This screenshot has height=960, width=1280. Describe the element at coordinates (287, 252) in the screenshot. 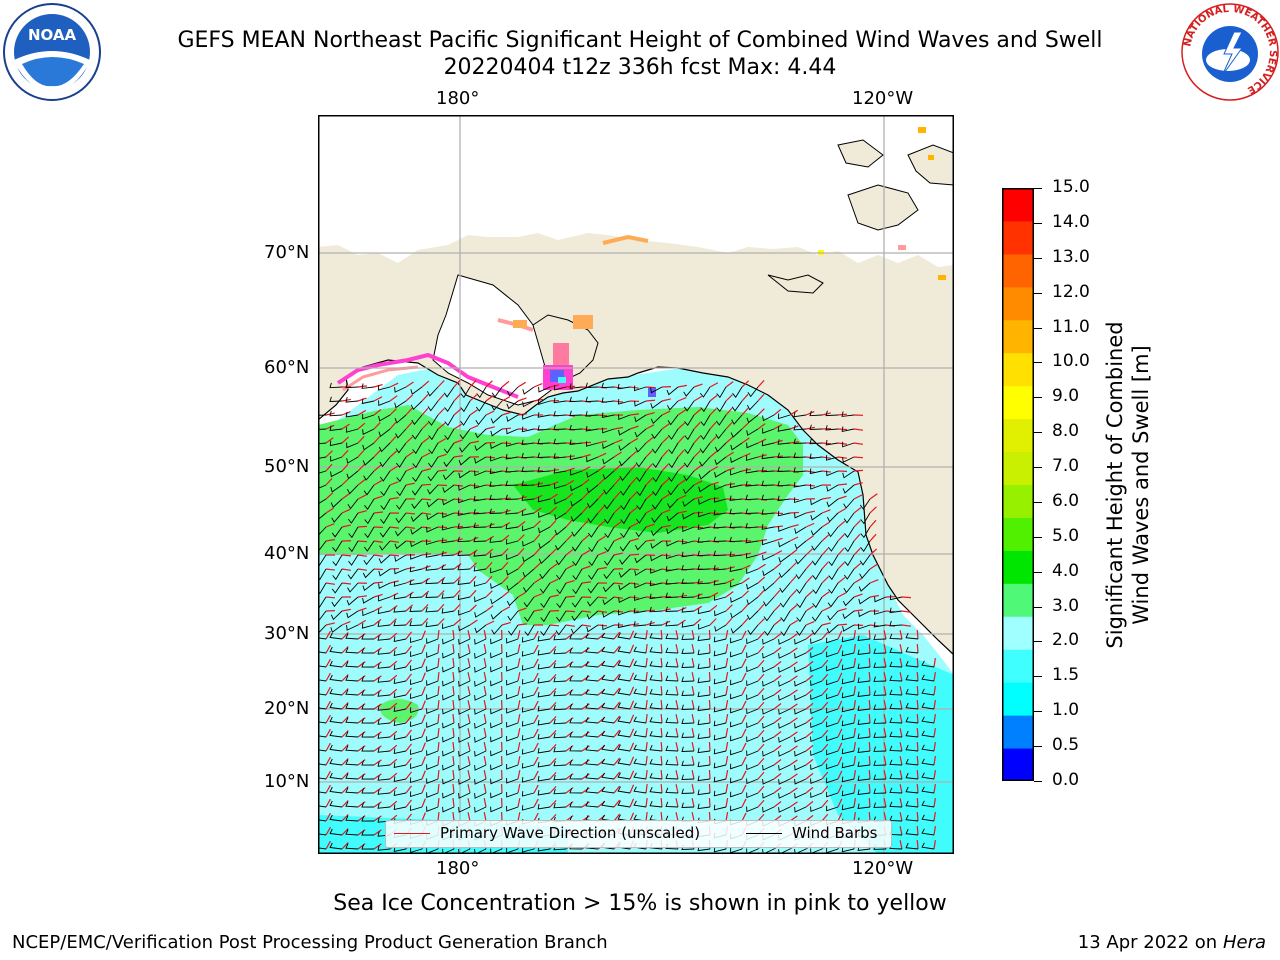

I see `lat-label-70n: 70°N` at that location.